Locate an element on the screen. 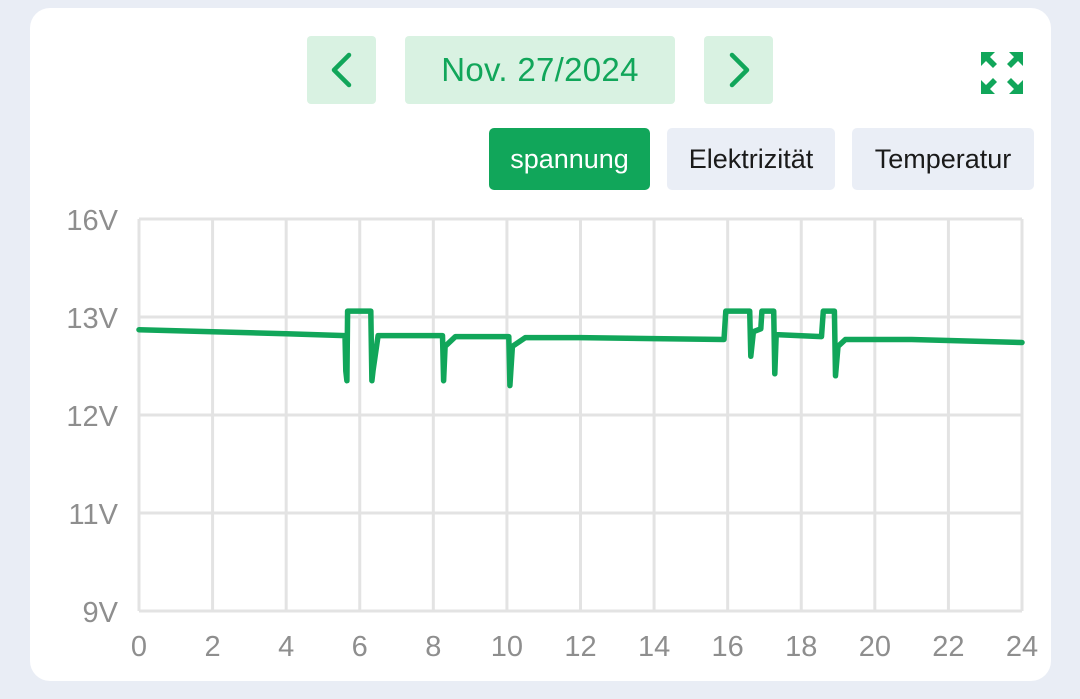 This screenshot has width=1080, height=699. chevron-right-icon is located at coordinates (739, 70).